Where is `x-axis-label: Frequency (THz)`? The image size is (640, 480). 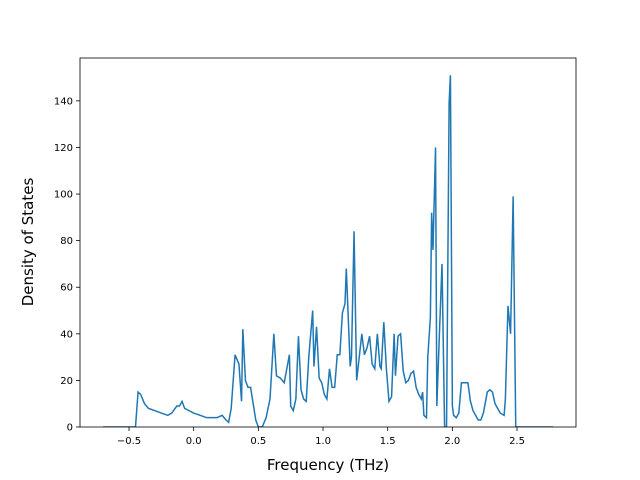
x-axis-label: Frequency (THz) is located at coordinates (328, 465).